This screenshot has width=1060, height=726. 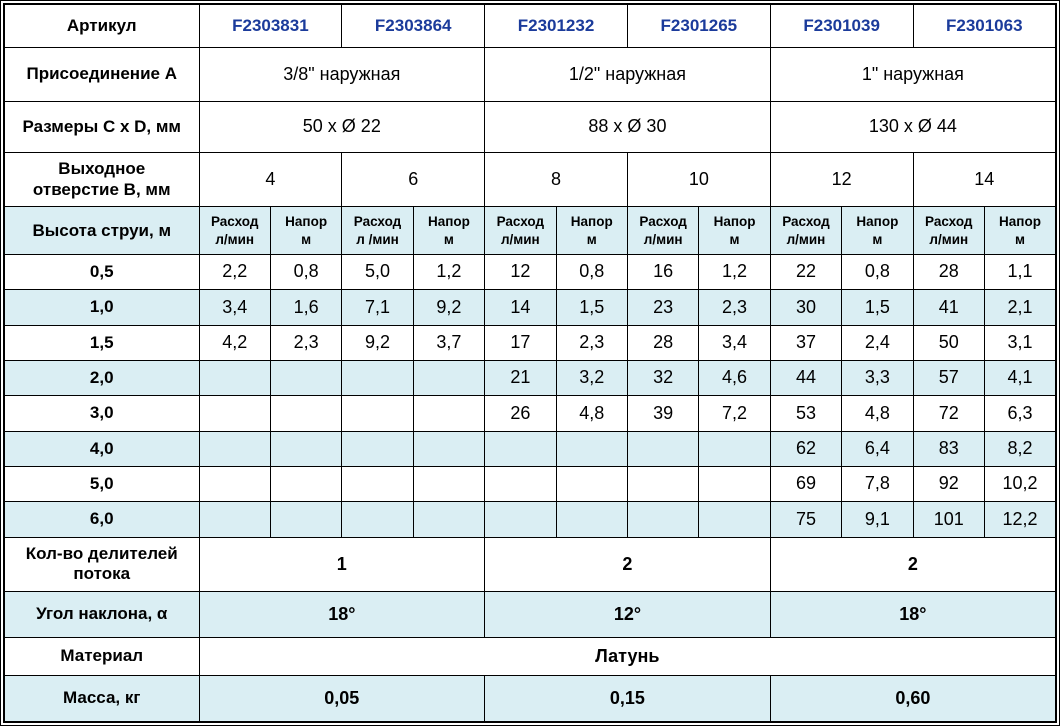 What do you see at coordinates (948, 272) in the screenshot?
I see `value-cell: 28` at bounding box center [948, 272].